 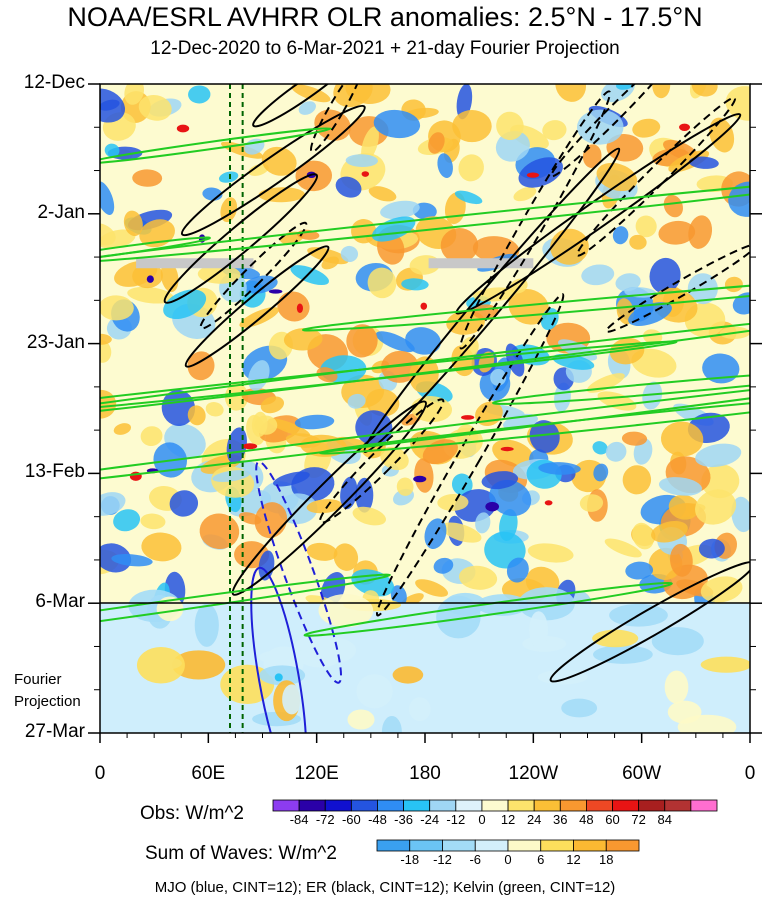 I want to click on obs-legend-tick-label: -12, so click(x=456, y=819).